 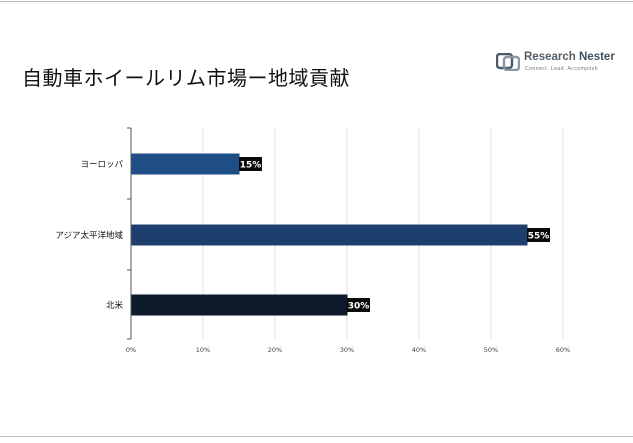 What do you see at coordinates (186, 78) in the screenshot?
I see `chart-title: 自動車ホイールリム市場ー地域貢献` at bounding box center [186, 78].